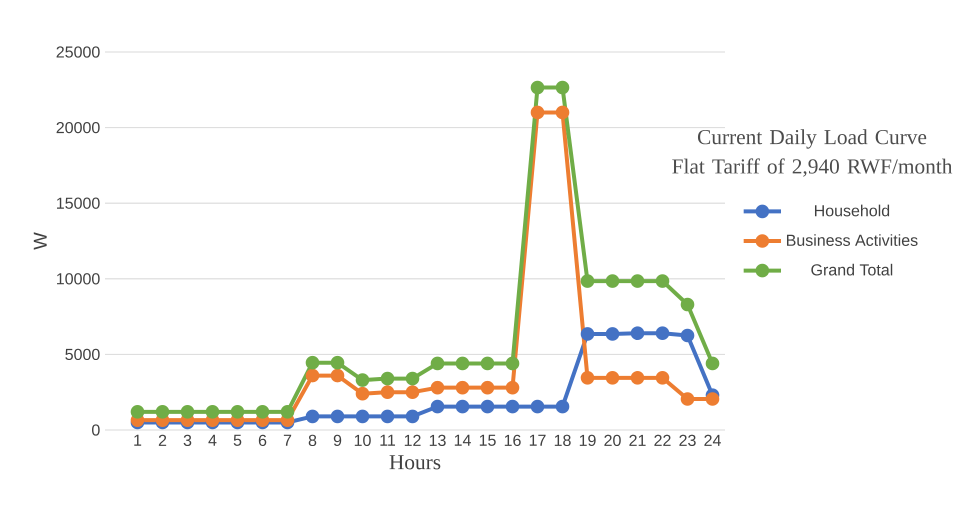  I want to click on legend-label: Grand Total, so click(851, 270).